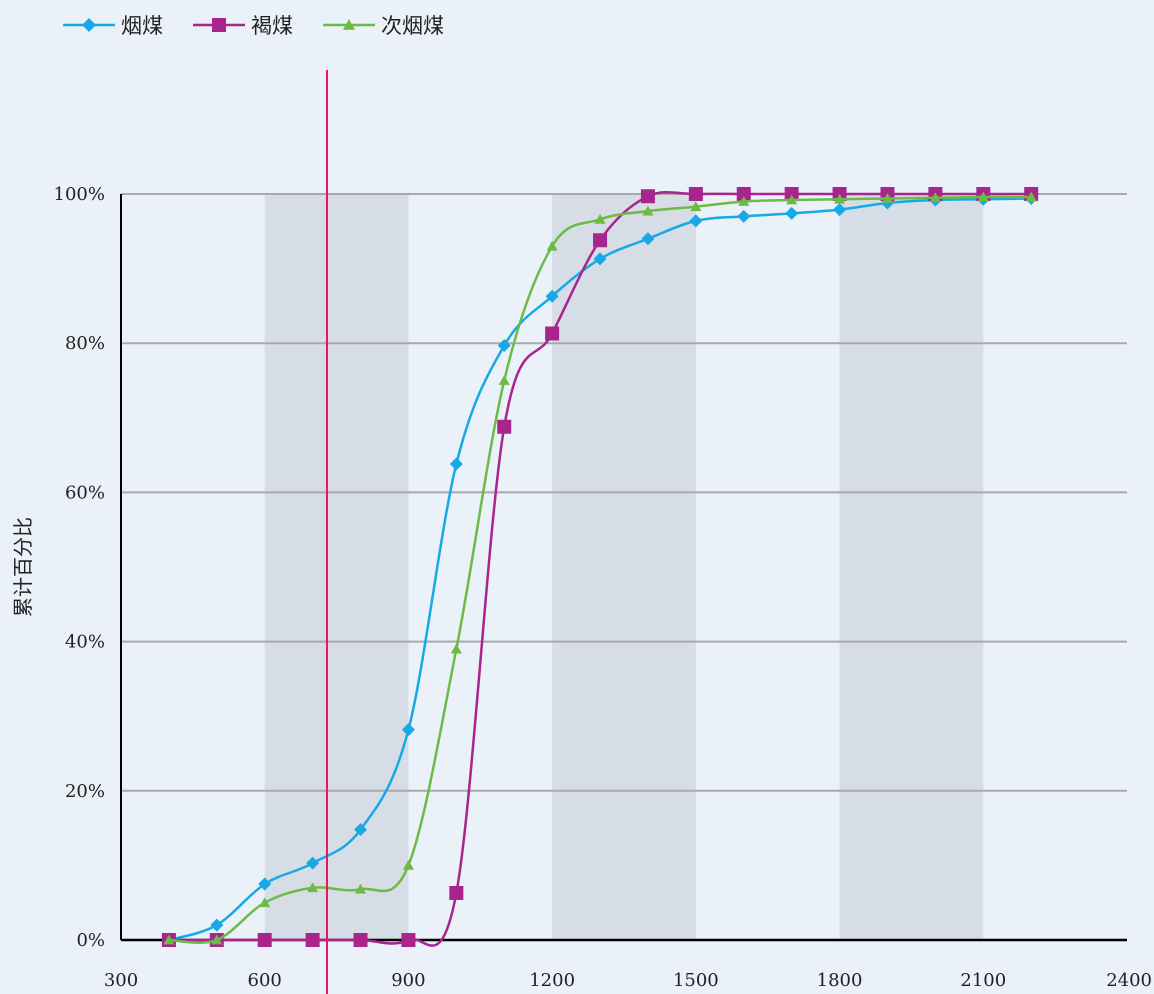 Image resolution: width=1154 pixels, height=994 pixels. I want to click on legend-label: 褐煤, so click(272, 26).